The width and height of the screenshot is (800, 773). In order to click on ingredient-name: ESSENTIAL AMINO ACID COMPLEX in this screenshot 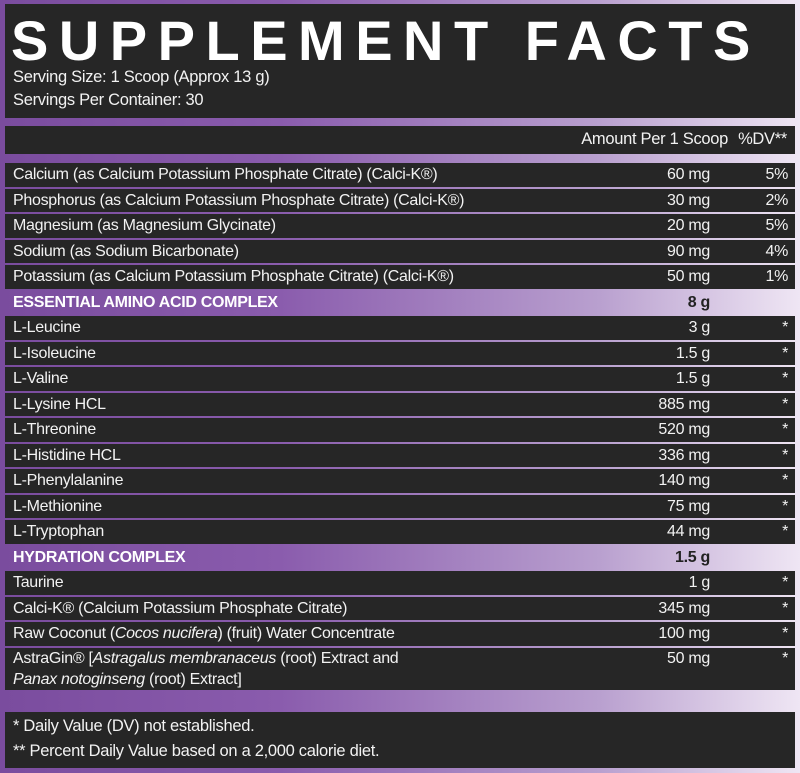, I will do `click(145, 302)`.